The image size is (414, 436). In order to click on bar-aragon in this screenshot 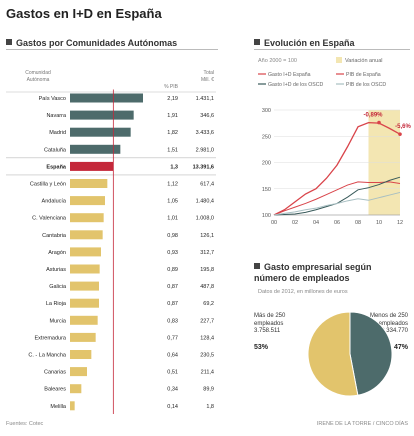, I will do `click(85, 252)`.